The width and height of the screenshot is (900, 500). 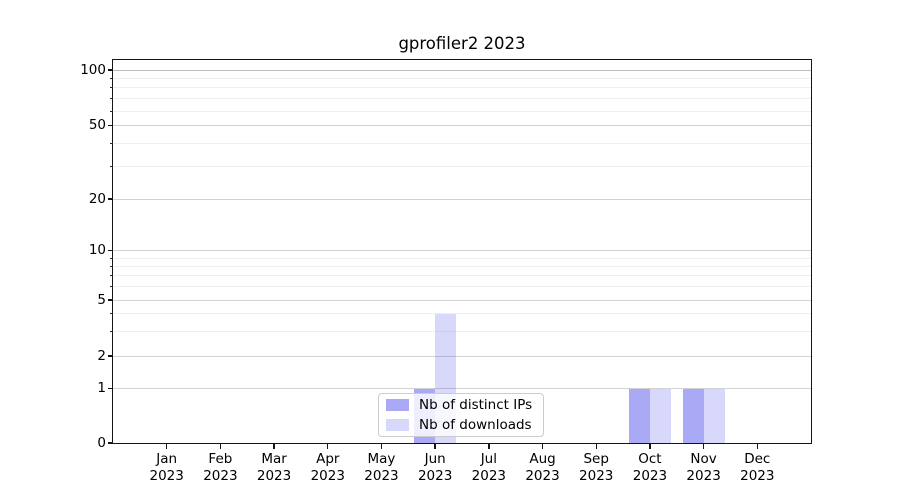 I want to click on y-tick-label: 10, so click(x=97, y=250).